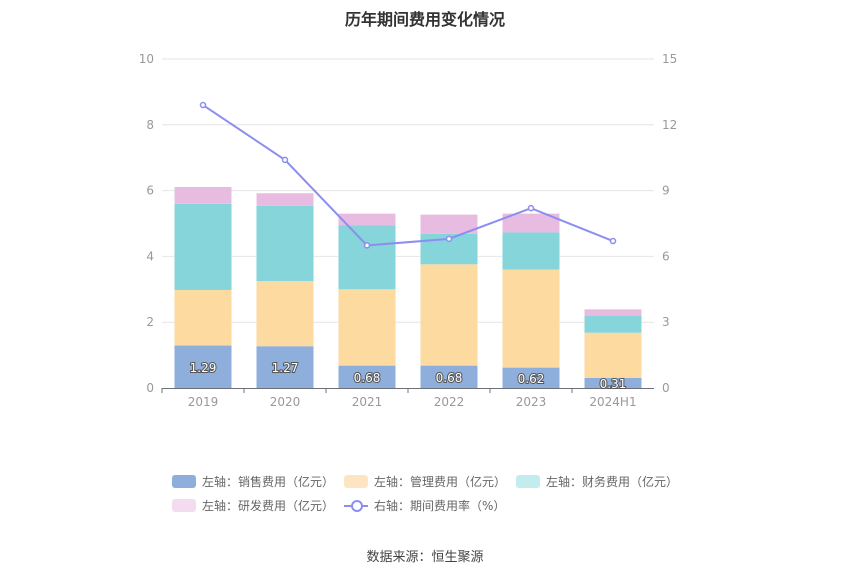 The image size is (850, 575). I want to click on x-tick-label: 2023, so click(531, 402).